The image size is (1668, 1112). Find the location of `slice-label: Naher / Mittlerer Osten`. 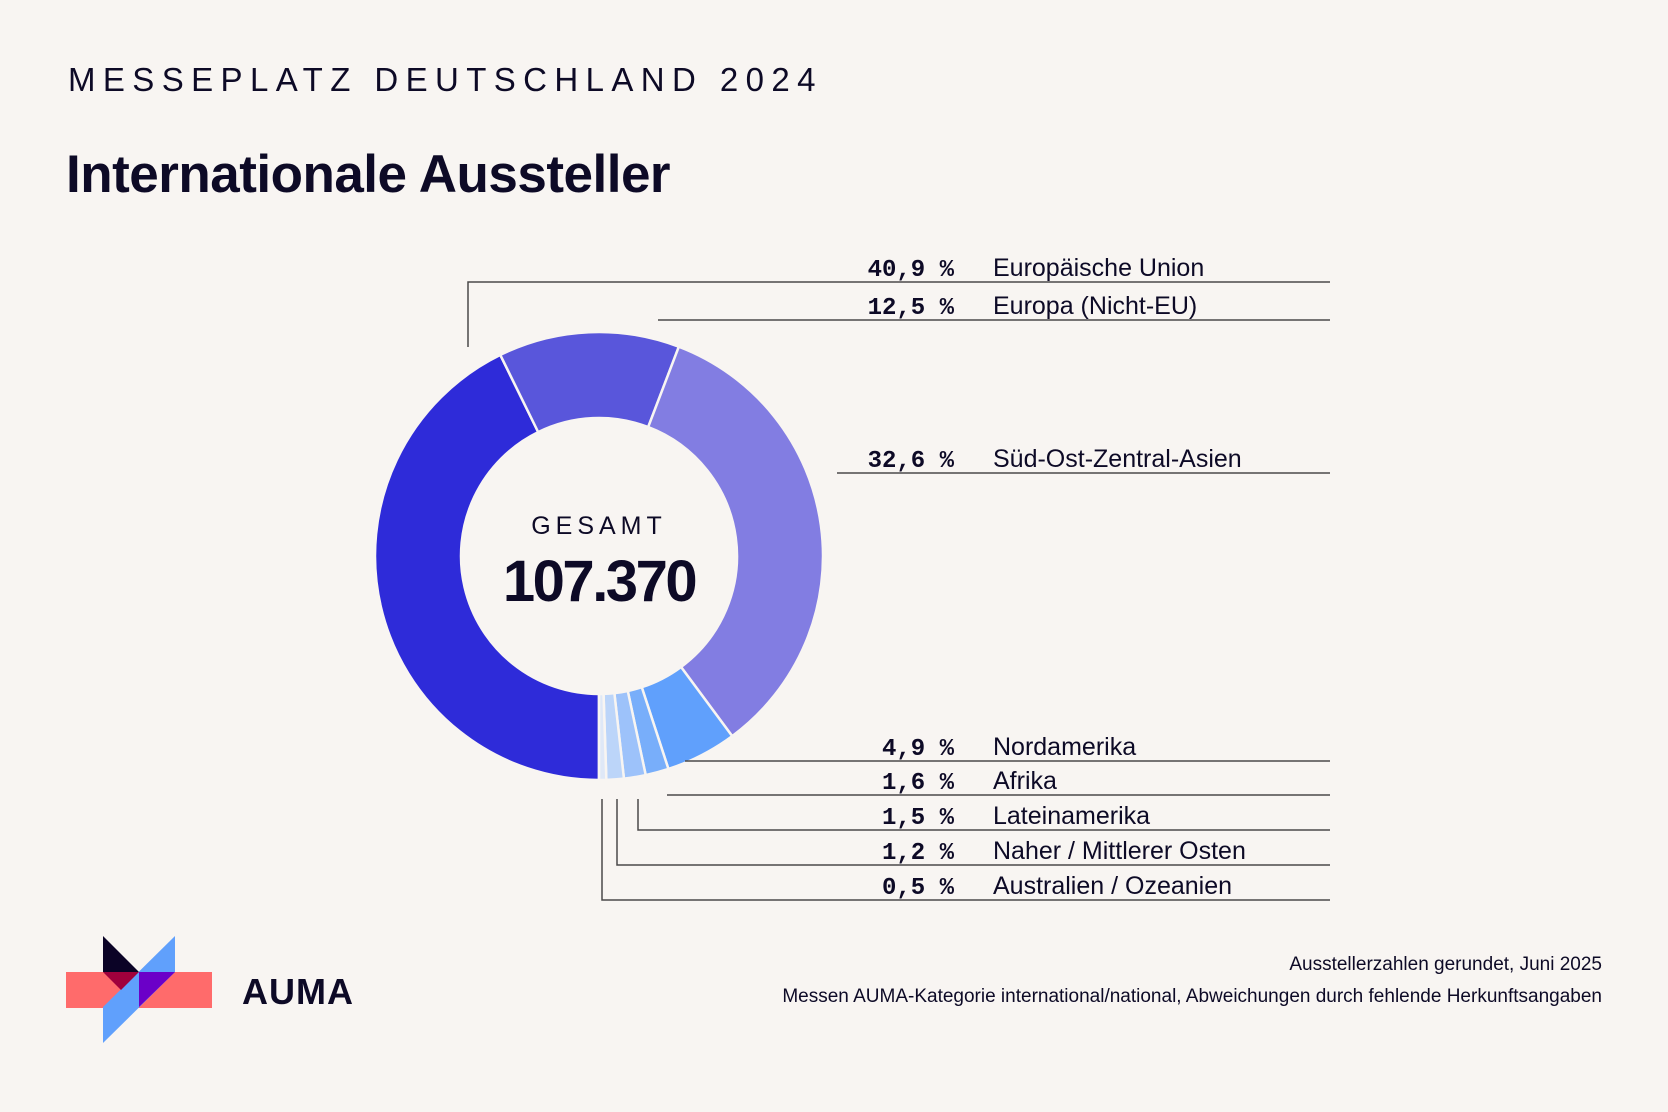

slice-label: Naher / Mittlerer Osten is located at coordinates (1119, 851).